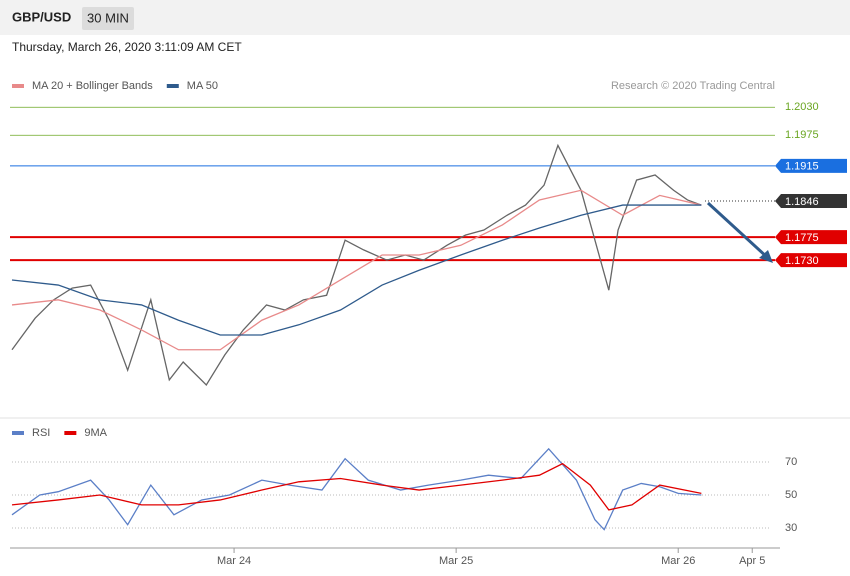  What do you see at coordinates (202, 86) in the screenshot?
I see `legend-label: MA 50` at bounding box center [202, 86].